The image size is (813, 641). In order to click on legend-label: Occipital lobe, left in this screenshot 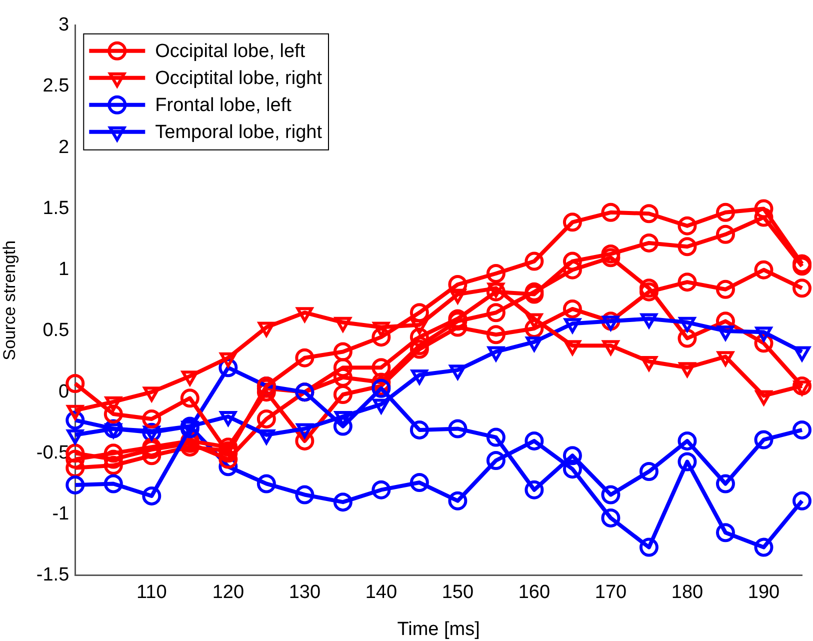, I will do `click(230, 51)`.